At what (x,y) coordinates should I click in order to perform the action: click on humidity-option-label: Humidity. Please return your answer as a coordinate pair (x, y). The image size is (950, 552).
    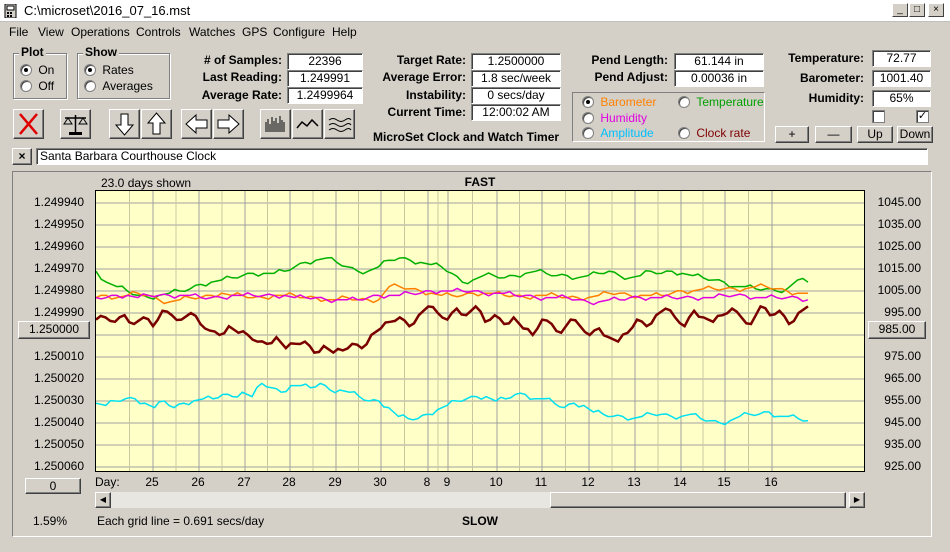
    Looking at the image, I should click on (624, 118).